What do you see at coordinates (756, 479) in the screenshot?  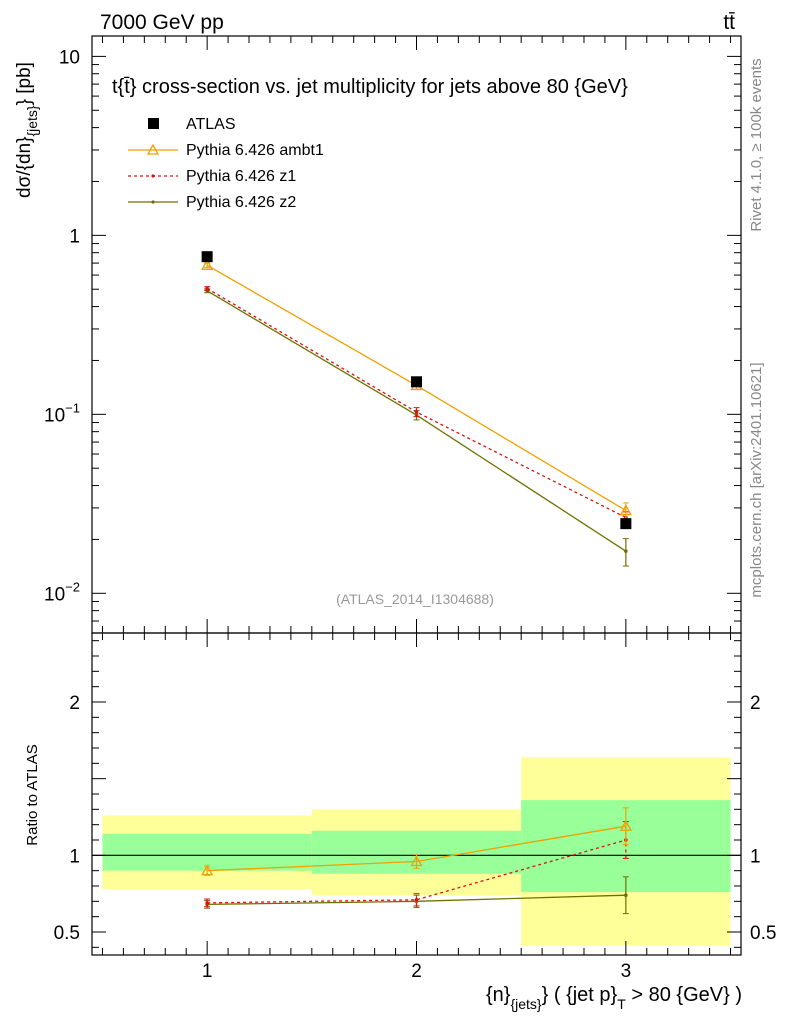 I see `mcplots-info-label: mcplots.cern.ch [arXiv:2401.10621]` at bounding box center [756, 479].